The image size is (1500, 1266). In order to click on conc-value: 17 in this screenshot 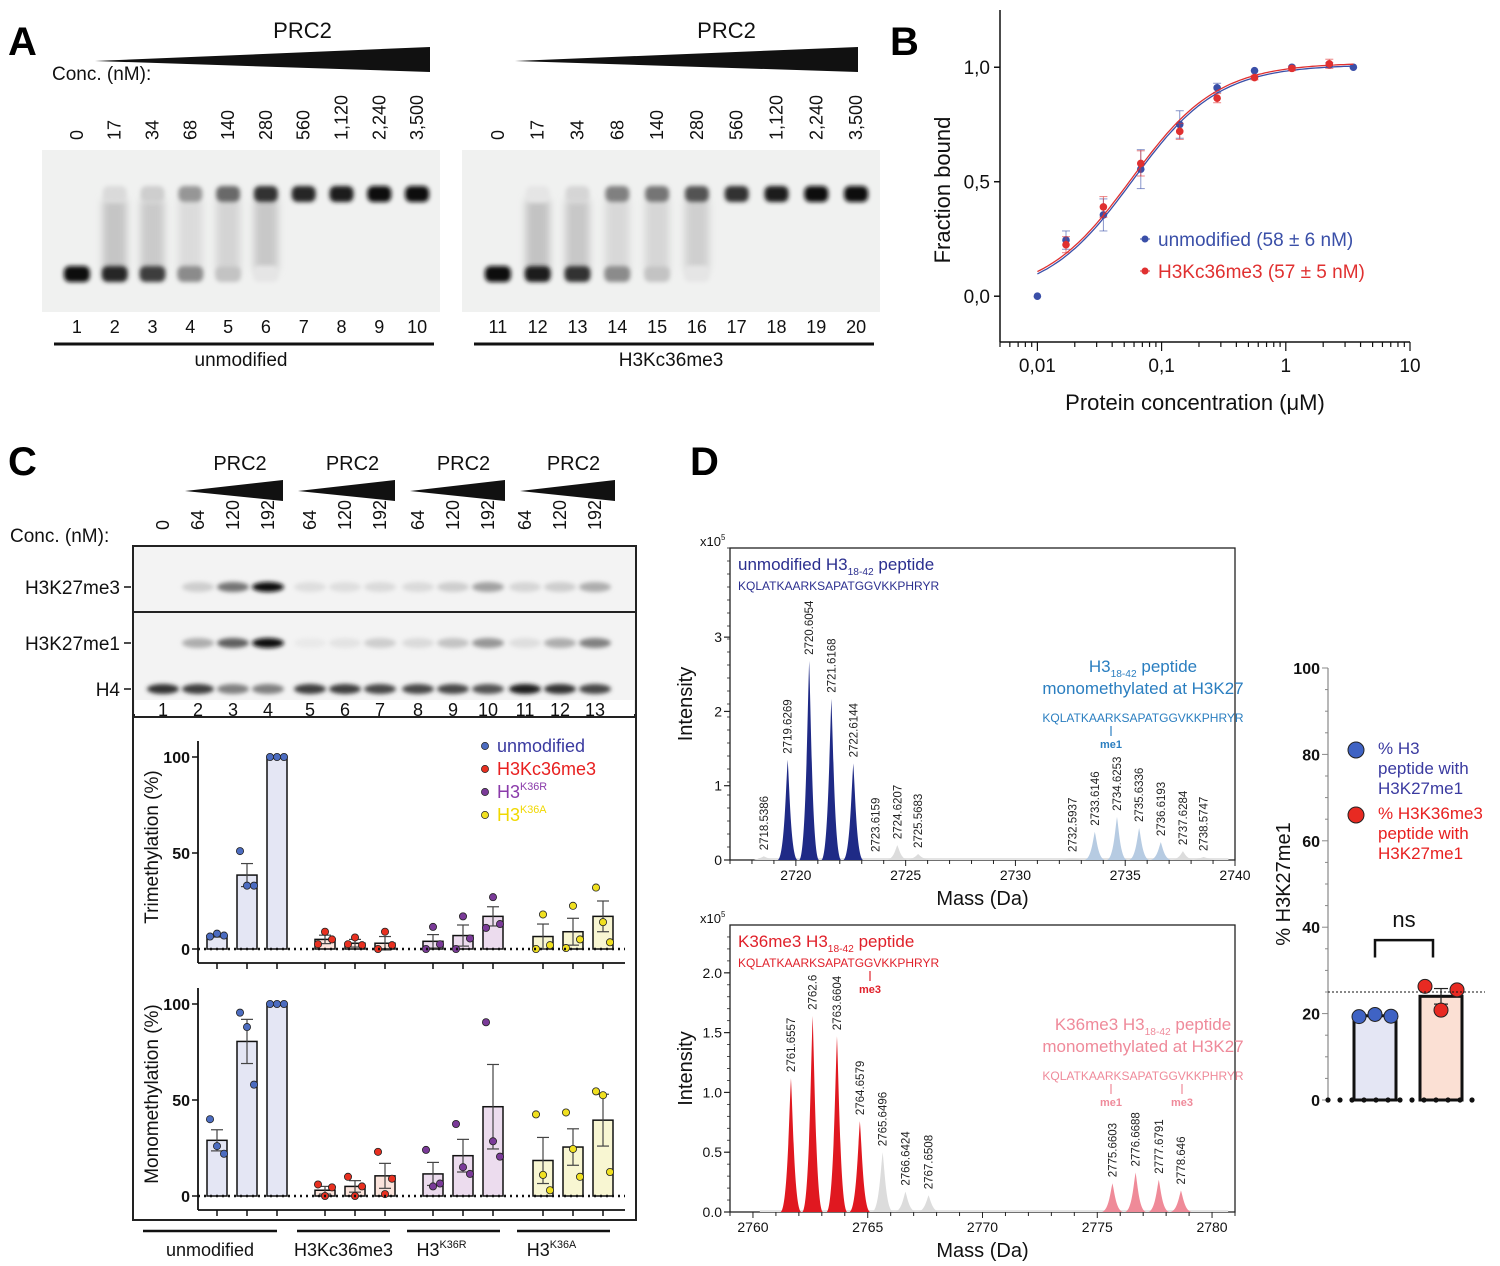, I will do `click(115, 130)`.